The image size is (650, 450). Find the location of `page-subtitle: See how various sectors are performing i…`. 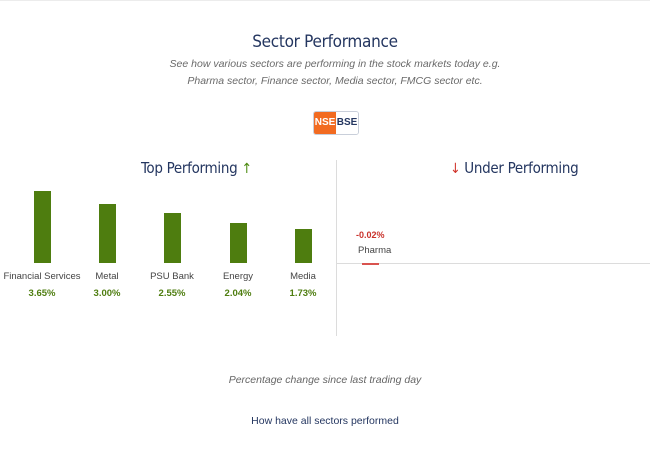

page-subtitle: See how various sectors are performing i… is located at coordinates (335, 72).